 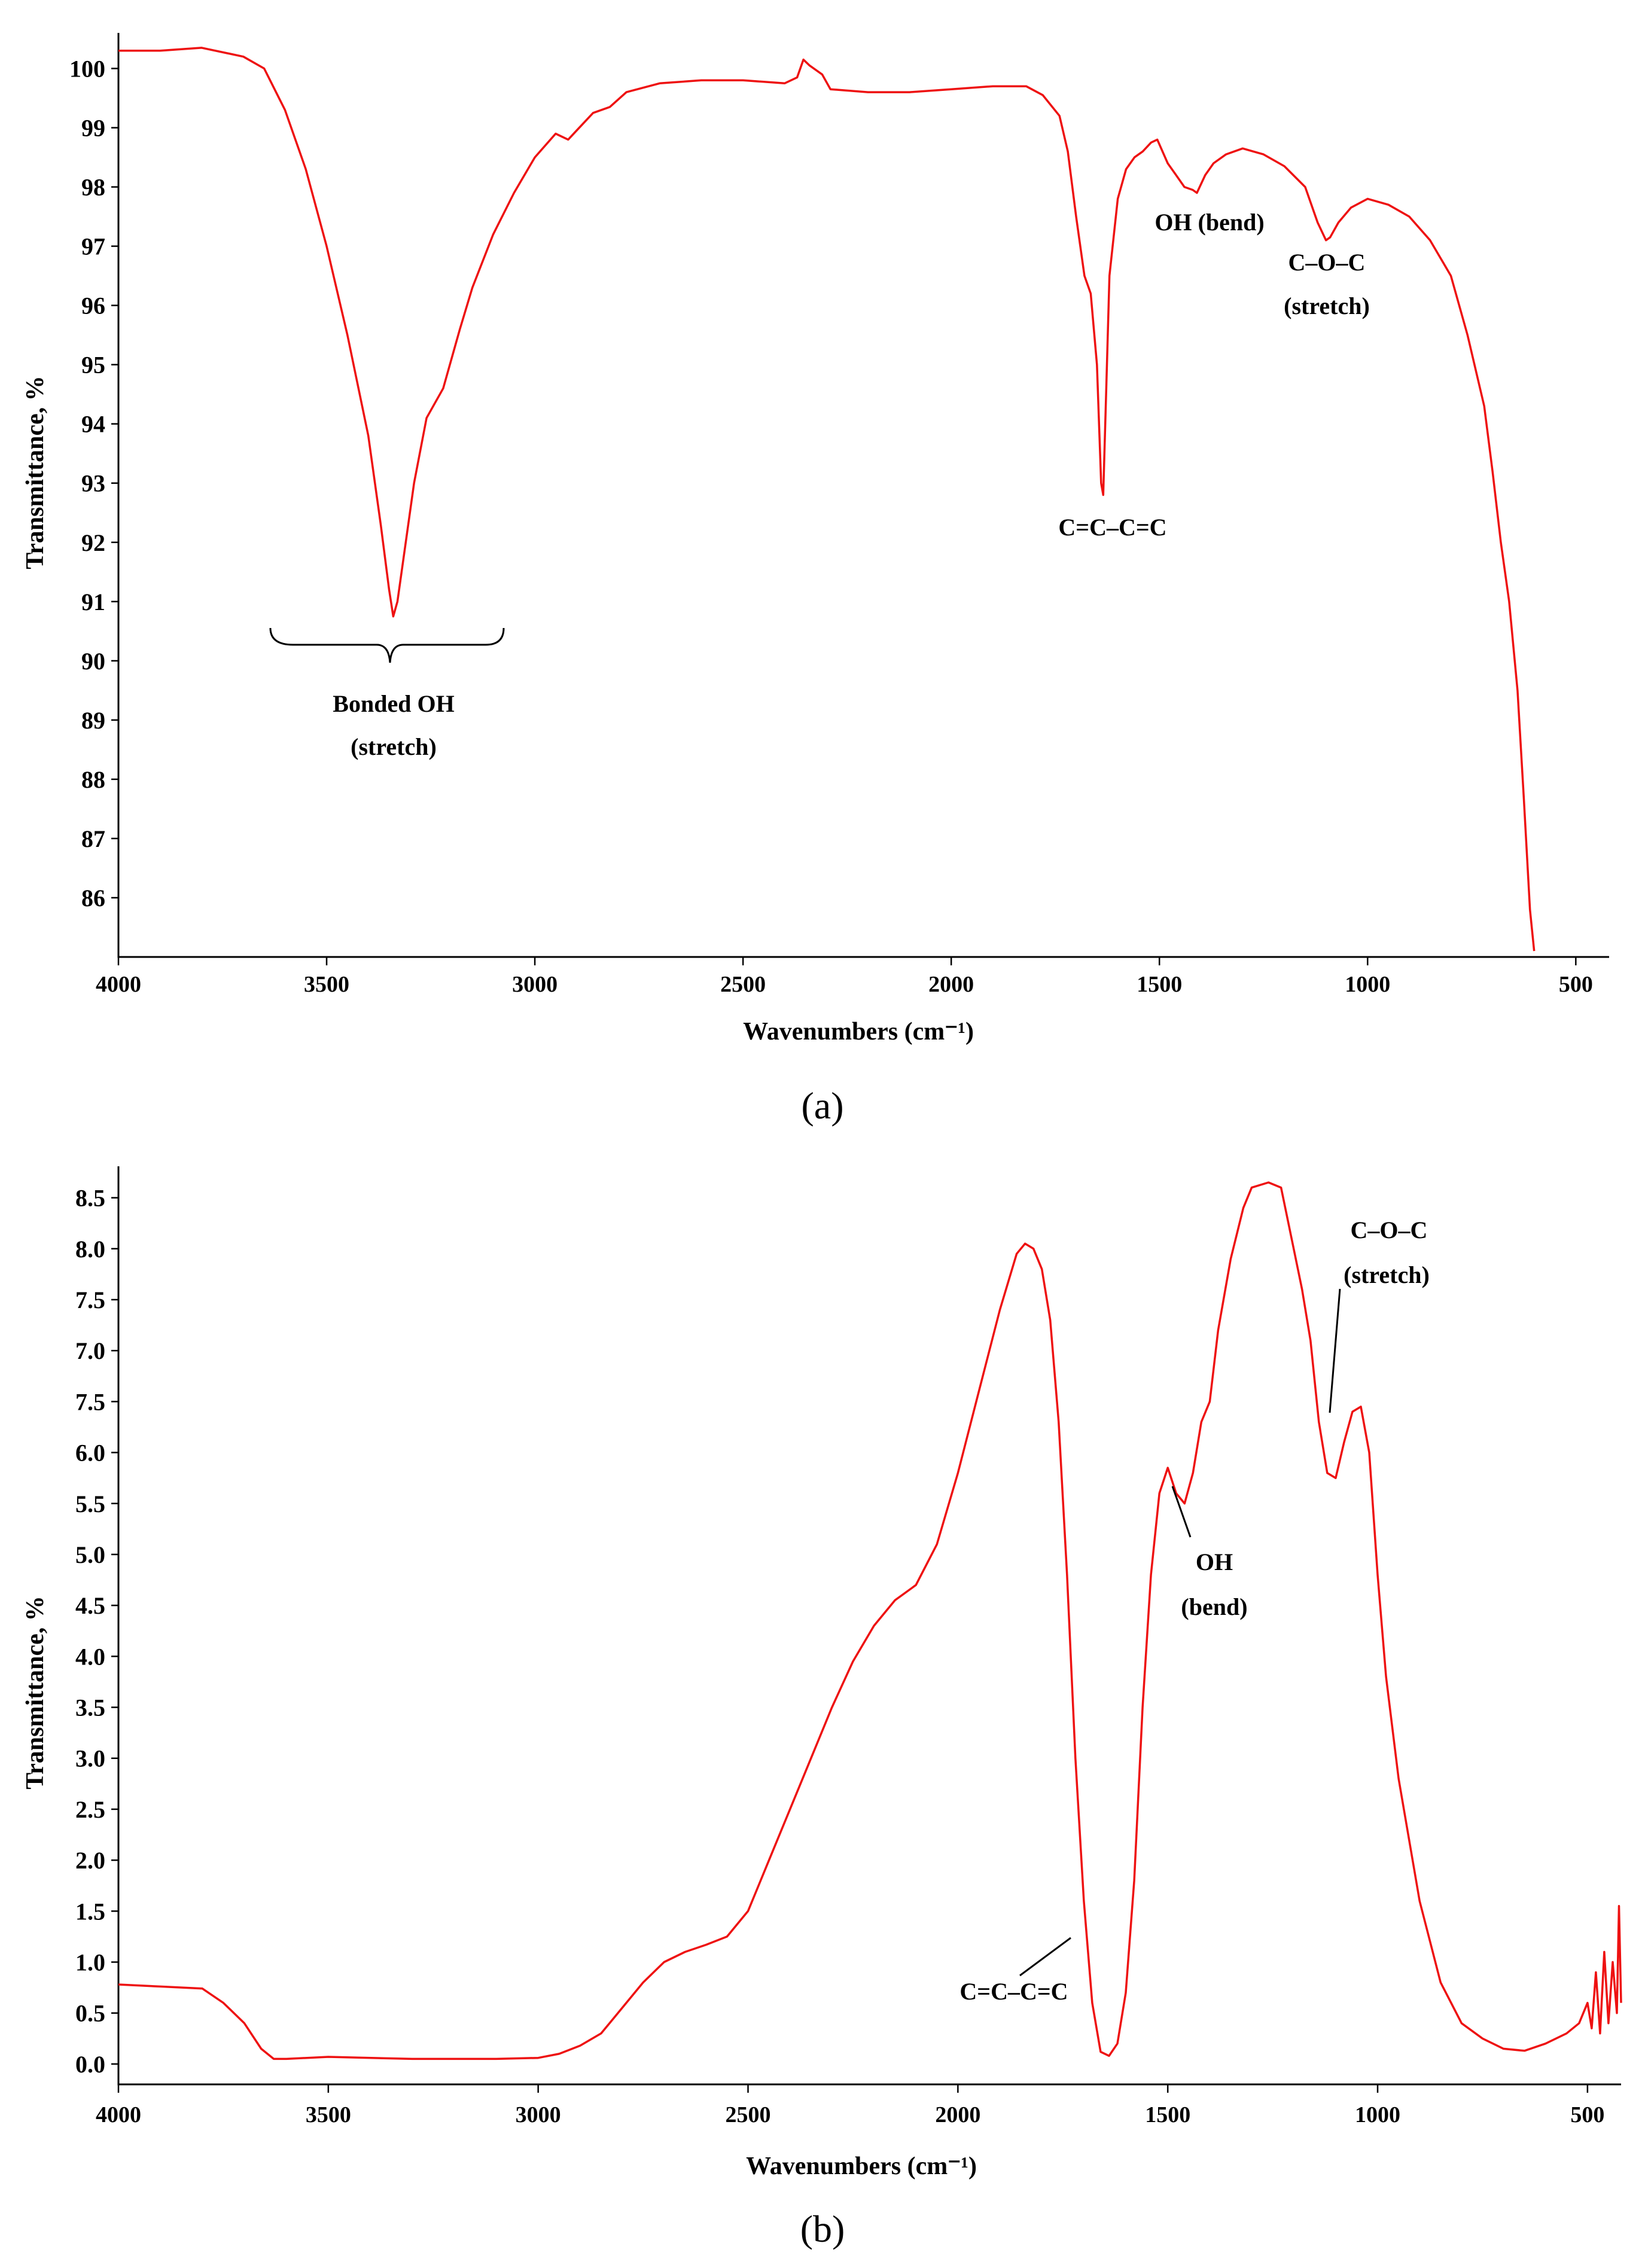 What do you see at coordinates (822, 2229) in the screenshot?
I see `panel-label-b: (b)` at bounding box center [822, 2229].